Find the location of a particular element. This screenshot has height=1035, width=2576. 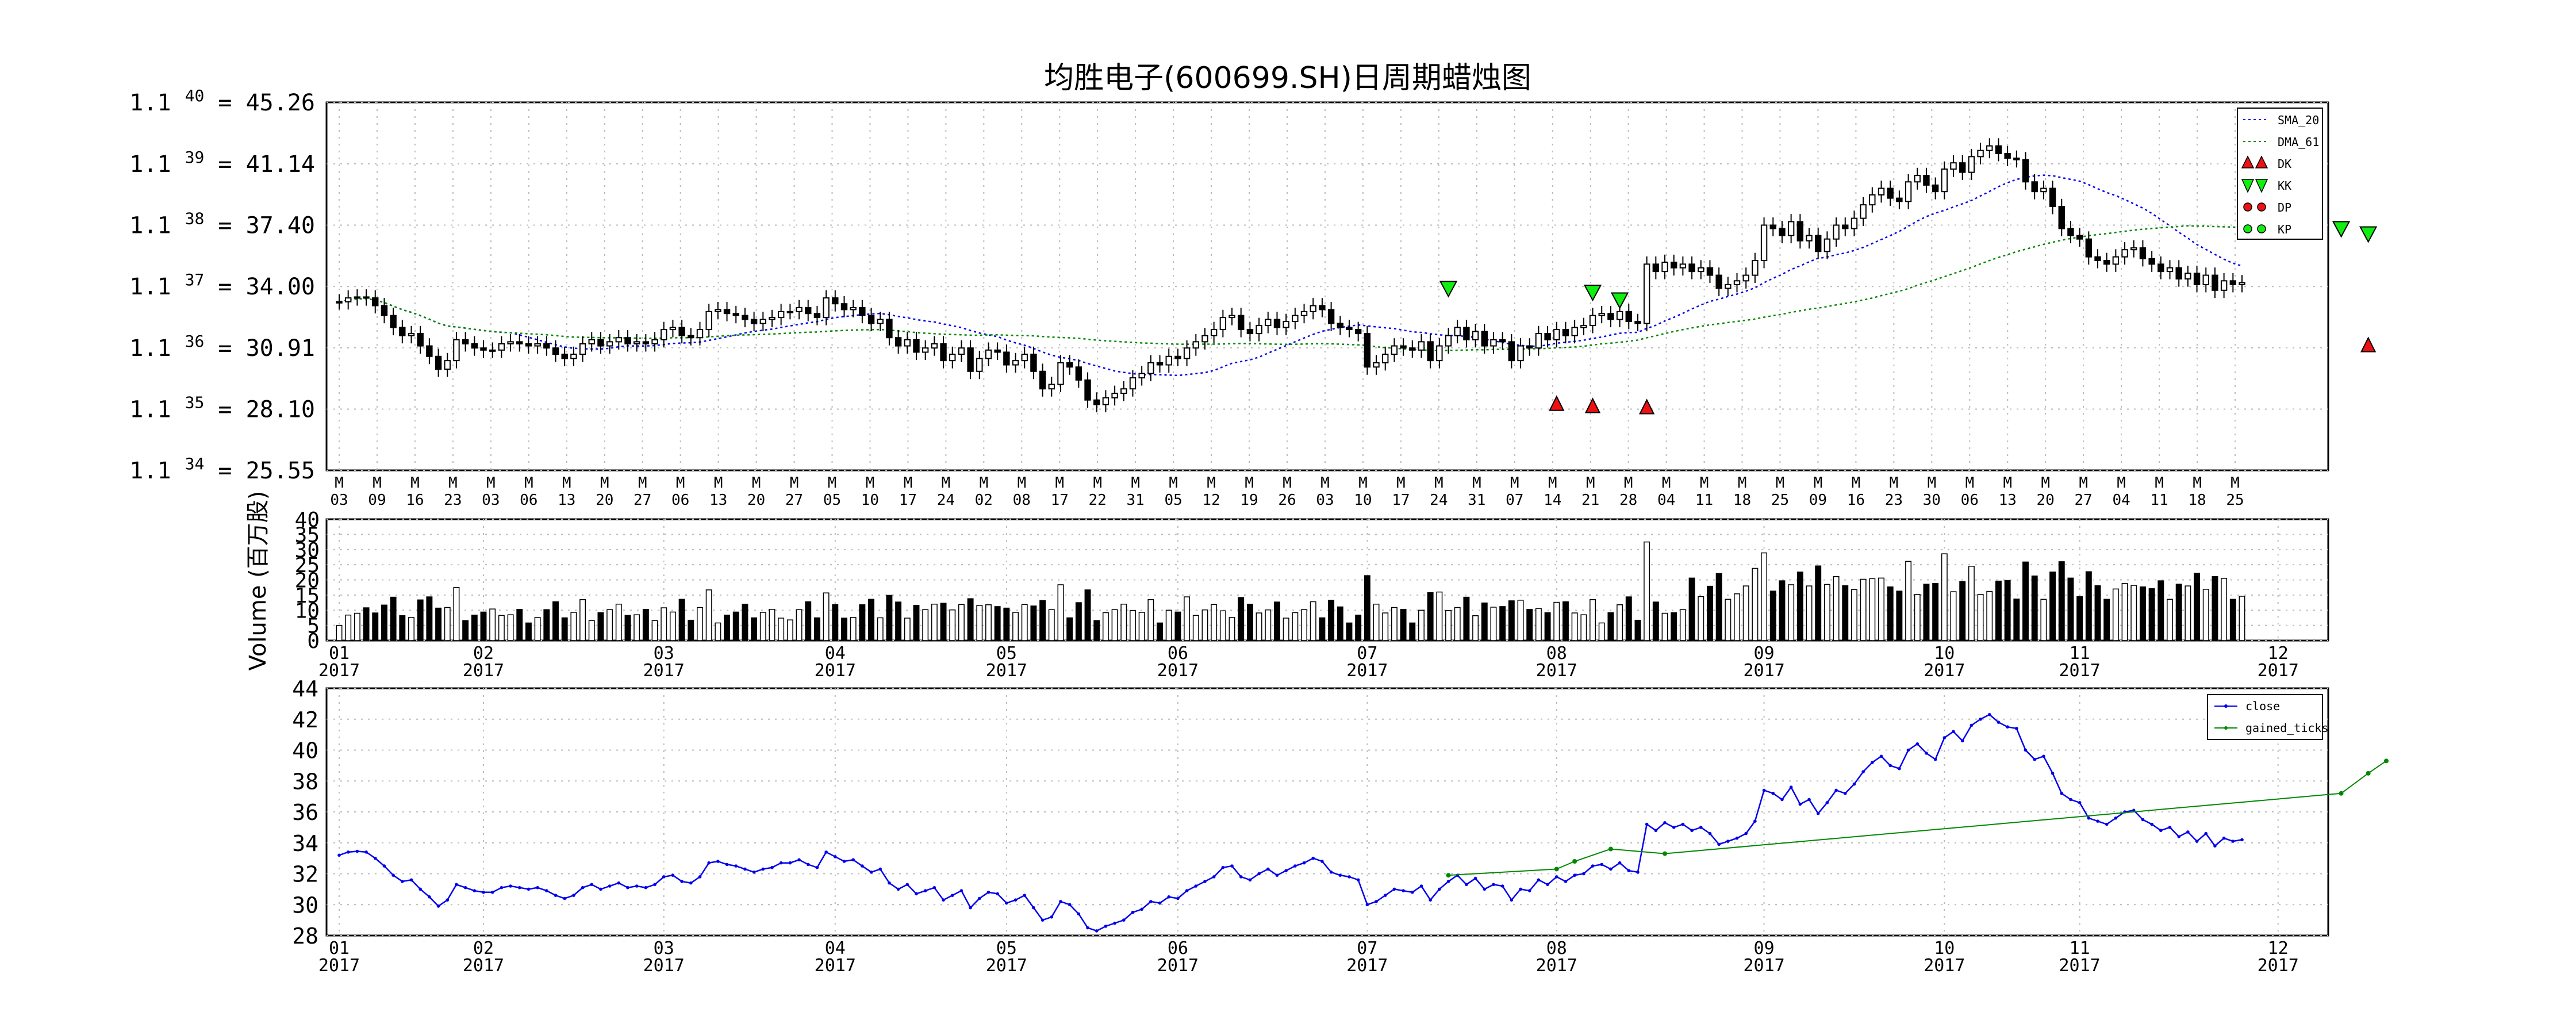

close-x-tick-year: 2017 is located at coordinates (2279, 966).